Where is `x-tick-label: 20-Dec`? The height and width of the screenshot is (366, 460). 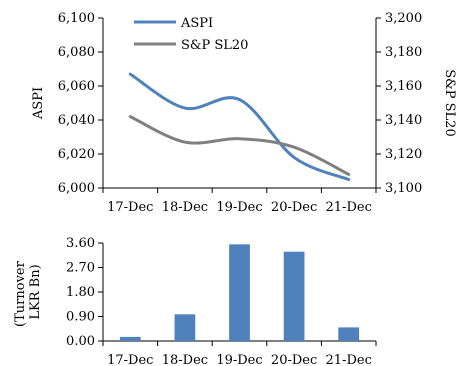
x-tick-label: 20-Dec is located at coordinates (294, 207).